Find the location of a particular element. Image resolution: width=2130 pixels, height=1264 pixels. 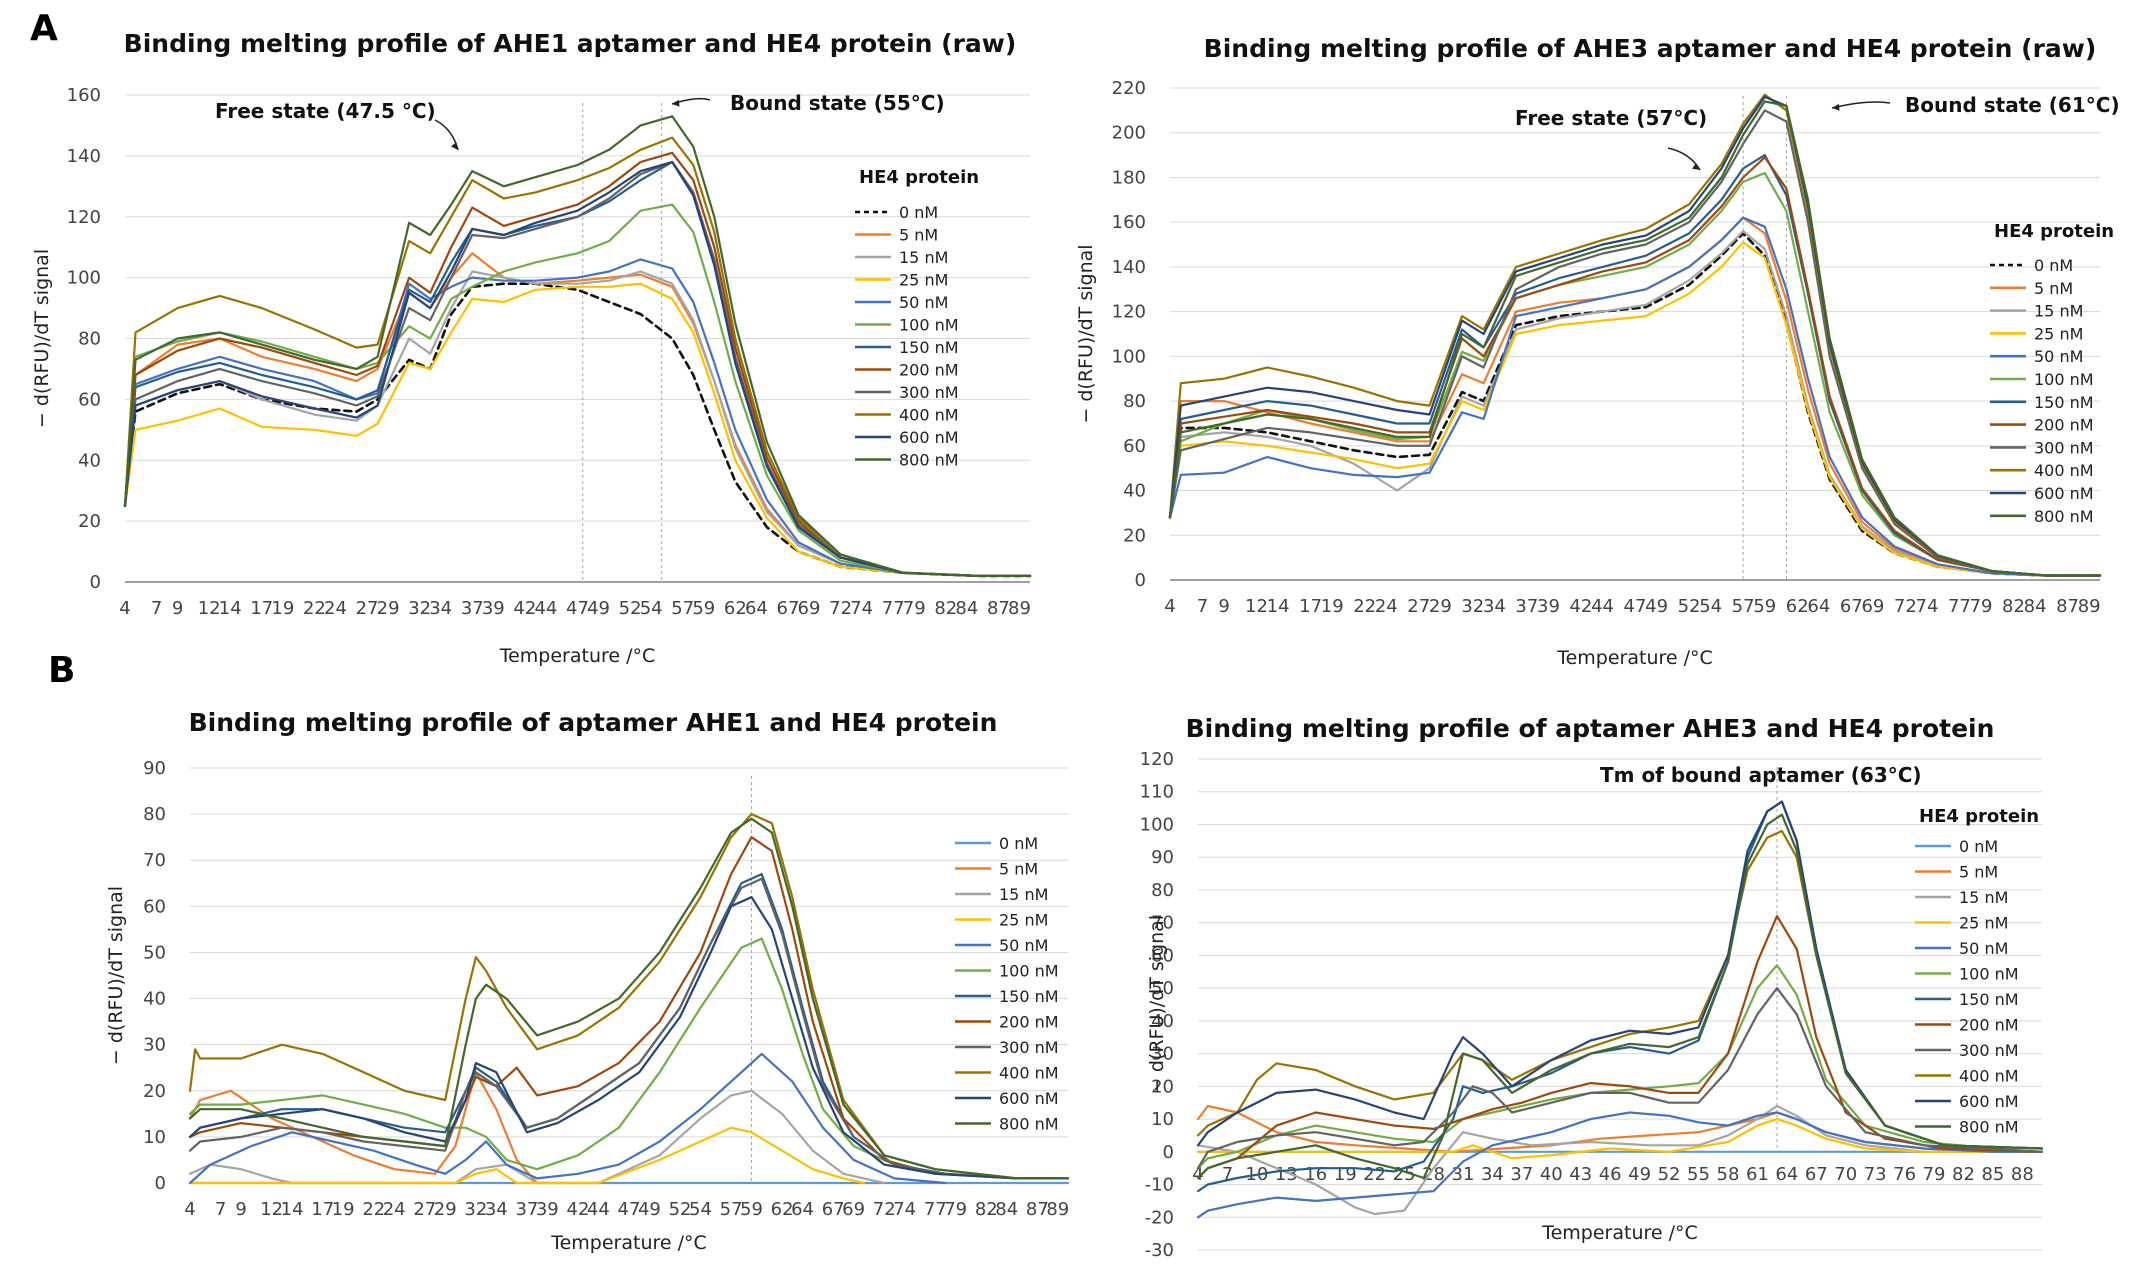

x-tick-label: 29 is located at coordinates (1440, 606).